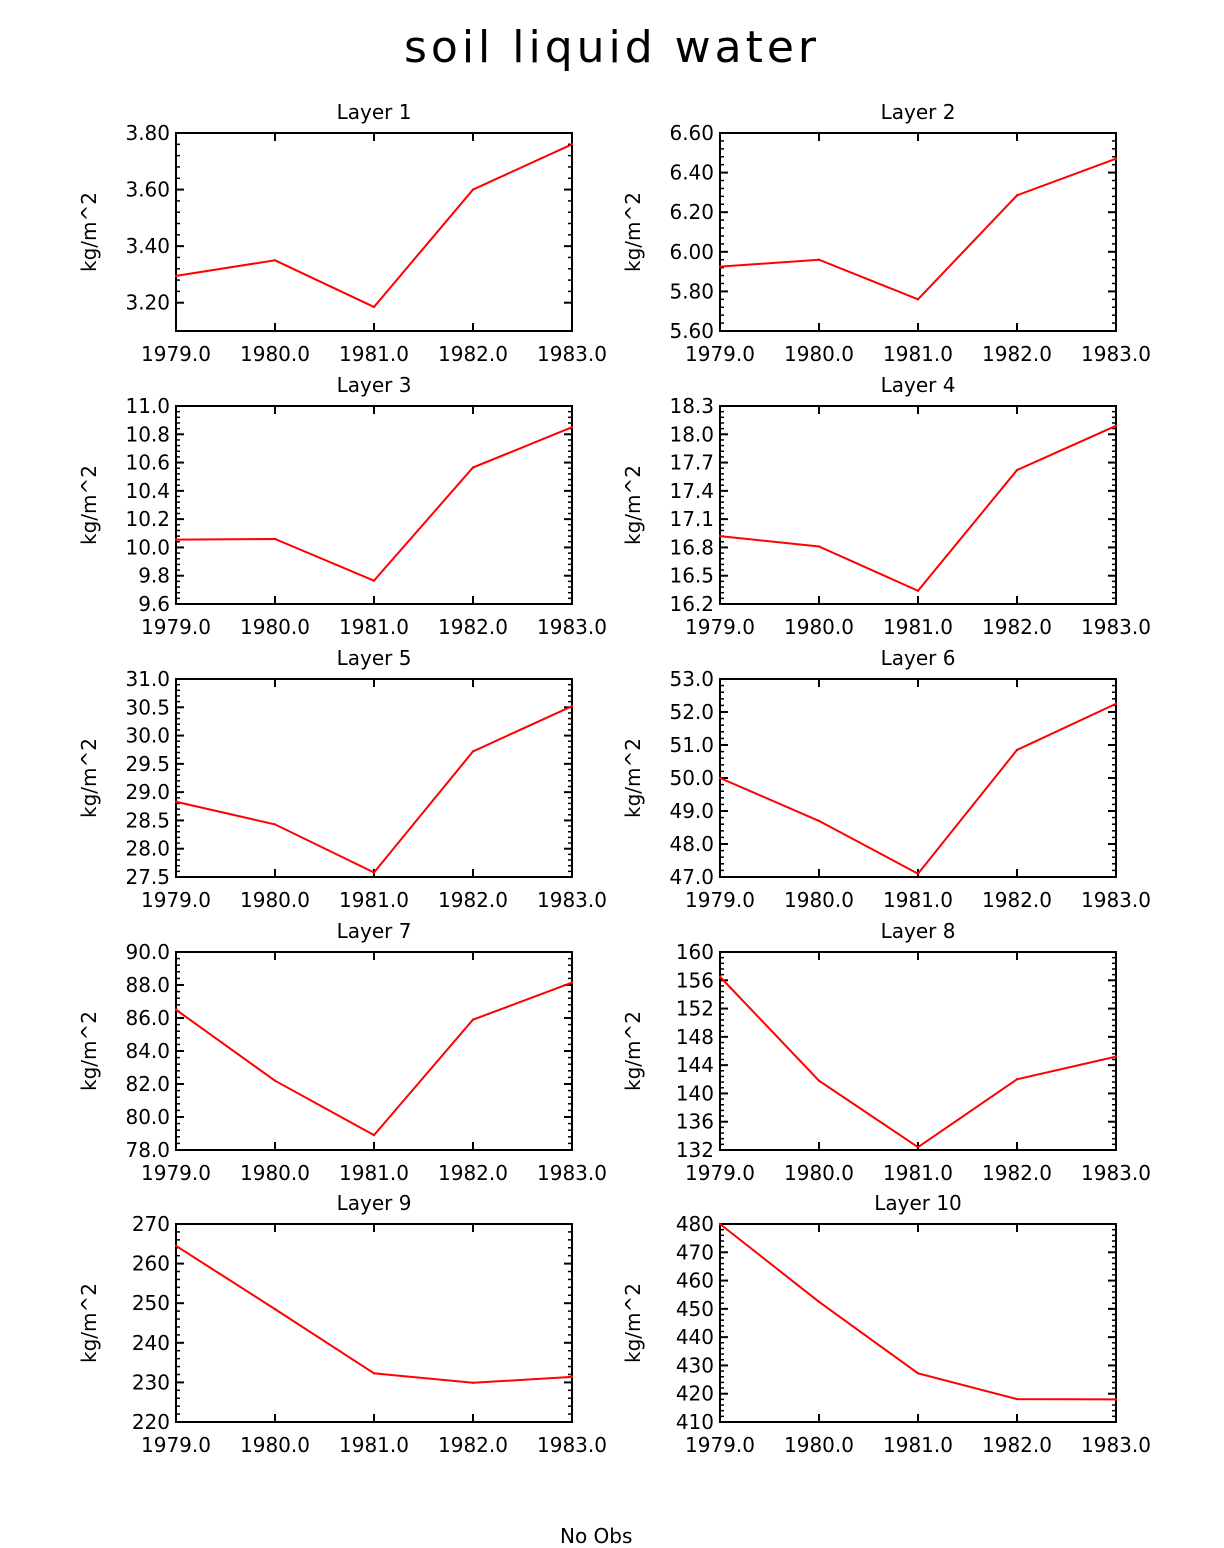 This screenshot has height=1548, width=1224. What do you see at coordinates (819, 354) in the screenshot?
I see `layer-2-xtick-label: 1980.0` at bounding box center [819, 354].